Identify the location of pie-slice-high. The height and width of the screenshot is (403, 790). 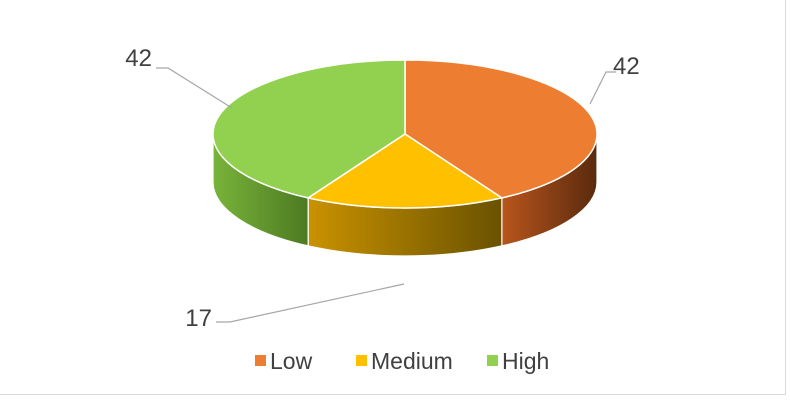
(309, 129).